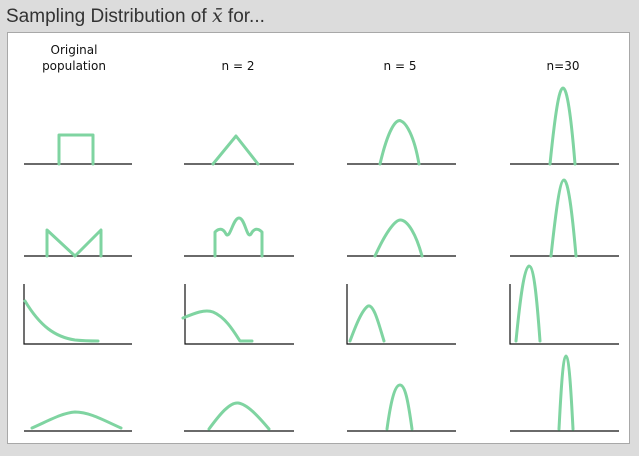 The width and height of the screenshot is (639, 456). What do you see at coordinates (74, 243) in the screenshot?
I see `v-shape-curve` at bounding box center [74, 243].